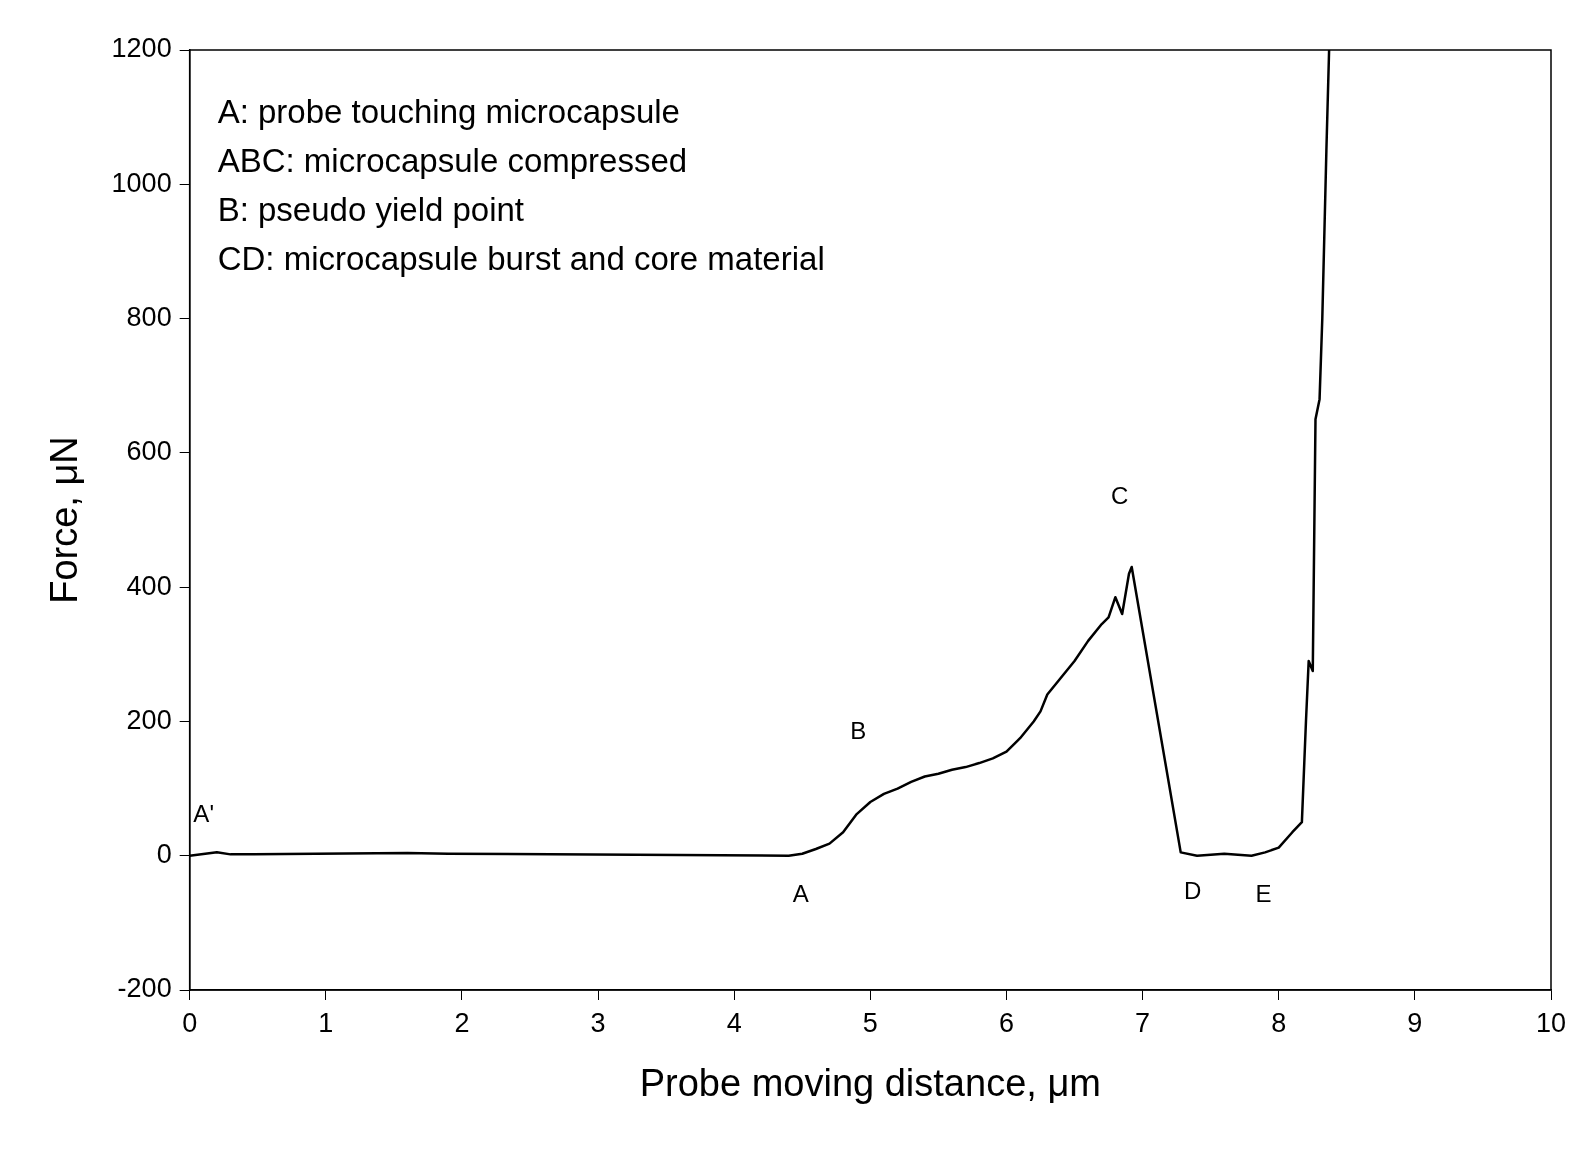 This screenshot has width=1581, height=1162. I want to click on y-tick-label: -200, so click(144, 988).